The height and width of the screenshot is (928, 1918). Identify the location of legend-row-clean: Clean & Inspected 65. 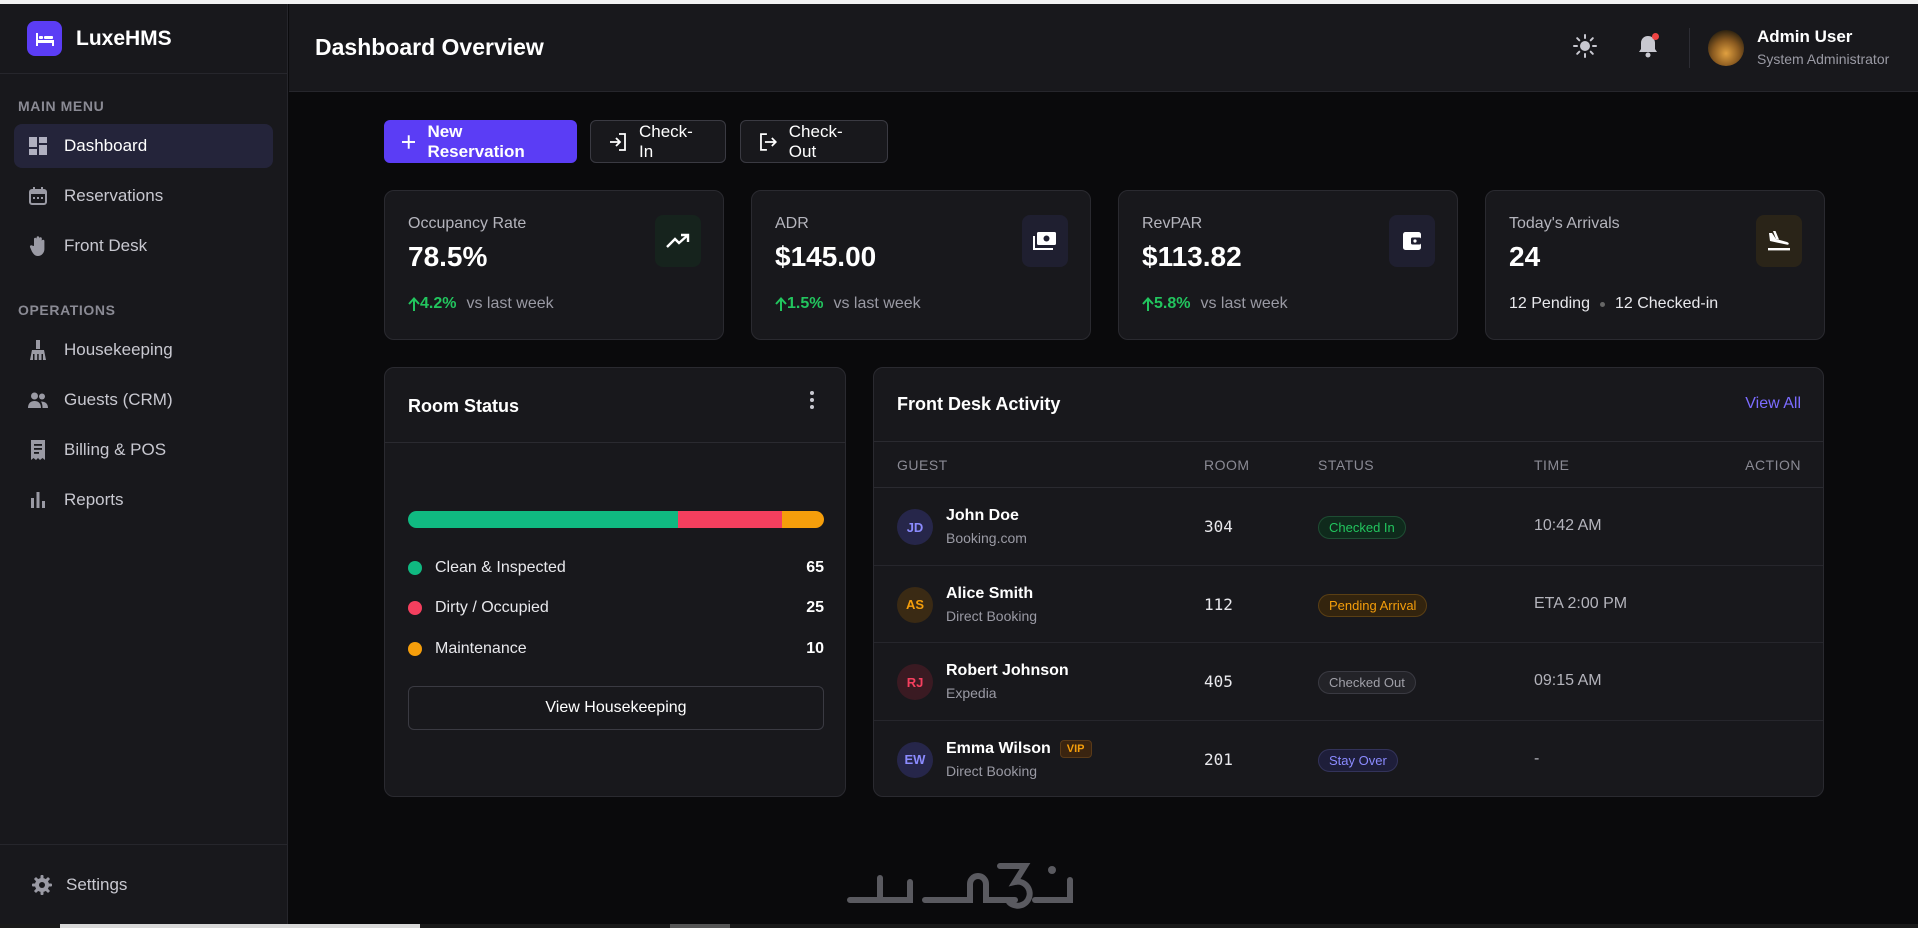
(616, 568).